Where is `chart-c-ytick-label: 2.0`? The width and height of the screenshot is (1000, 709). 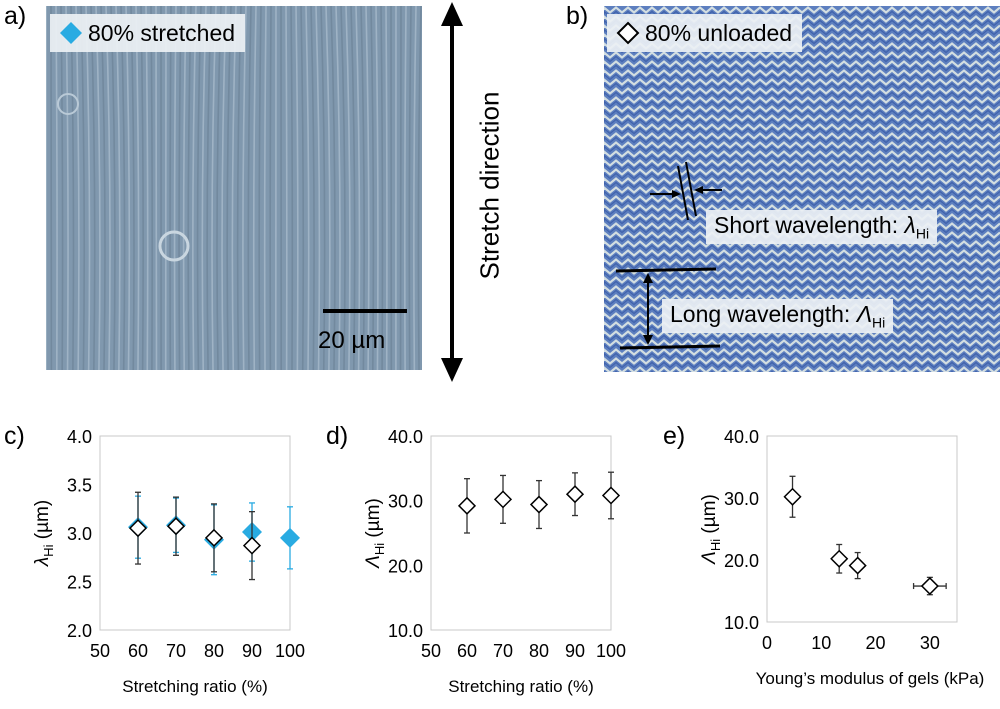 chart-c-ytick-label: 2.0 is located at coordinates (79, 631).